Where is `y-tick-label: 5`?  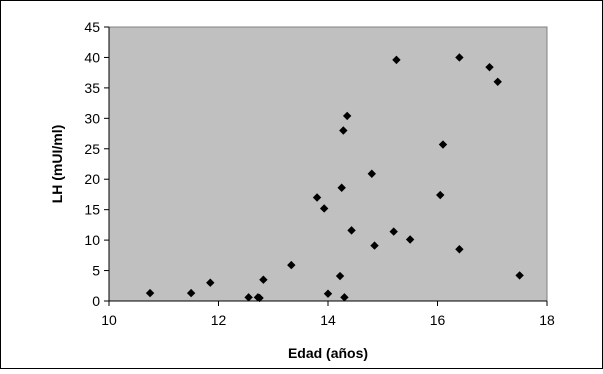 y-tick-label: 5 is located at coordinates (96, 271).